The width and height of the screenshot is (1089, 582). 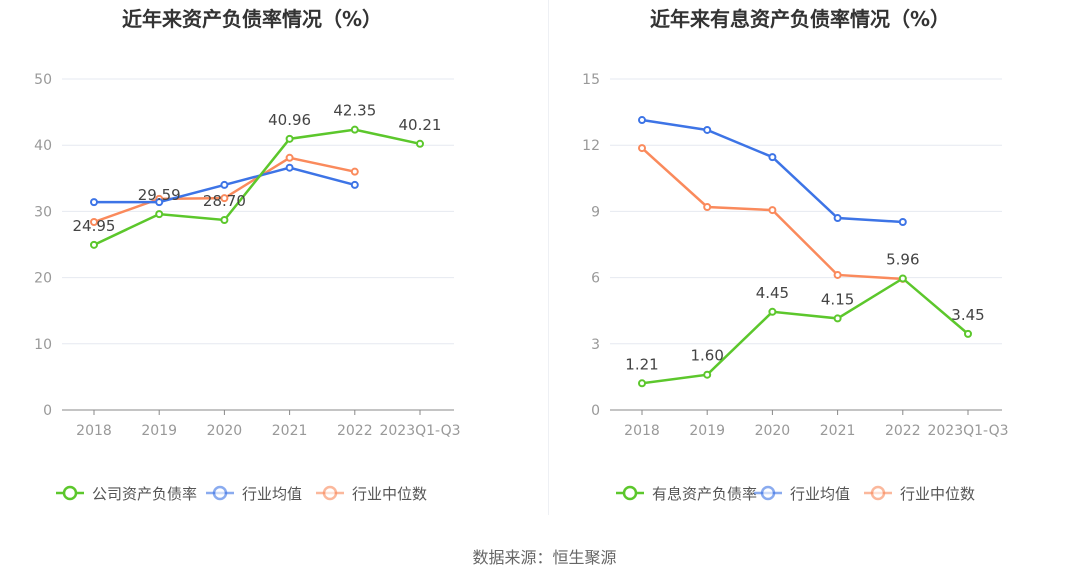 I want to click on data-label: 1.21, so click(x=641, y=364).